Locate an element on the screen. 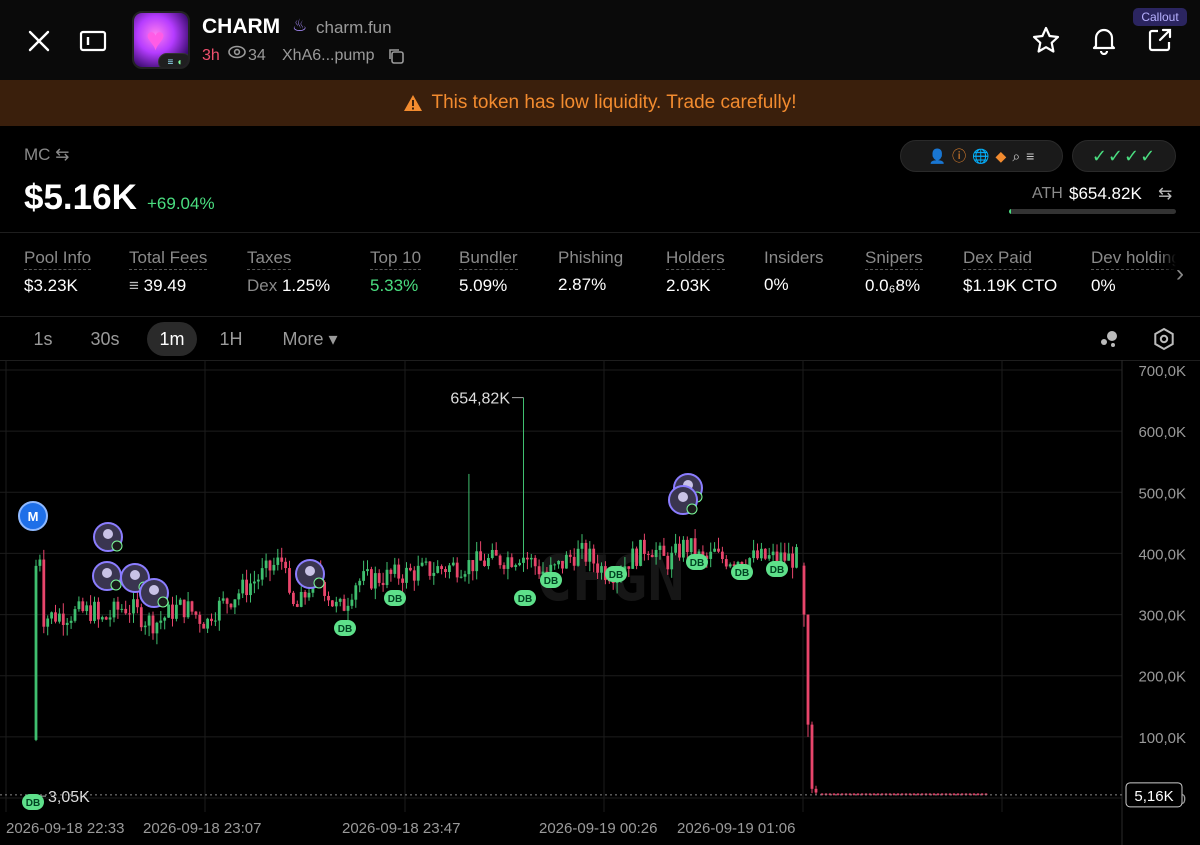 This screenshot has height=845, width=1200. solana-icon: ≡ is located at coordinates (1030, 156).